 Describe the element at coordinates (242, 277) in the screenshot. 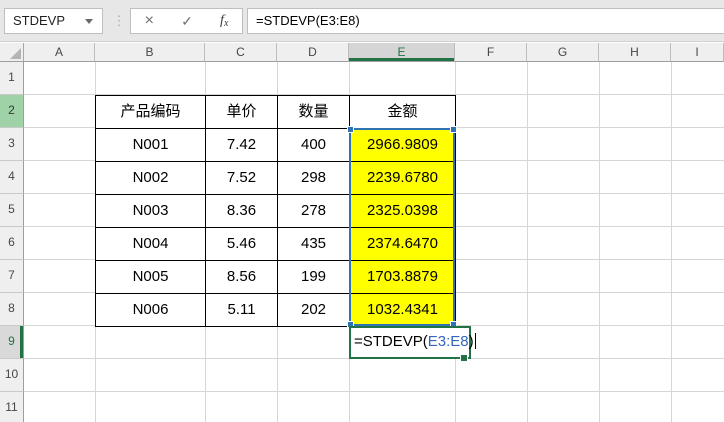

I see `cell-c7: 8.56` at that location.